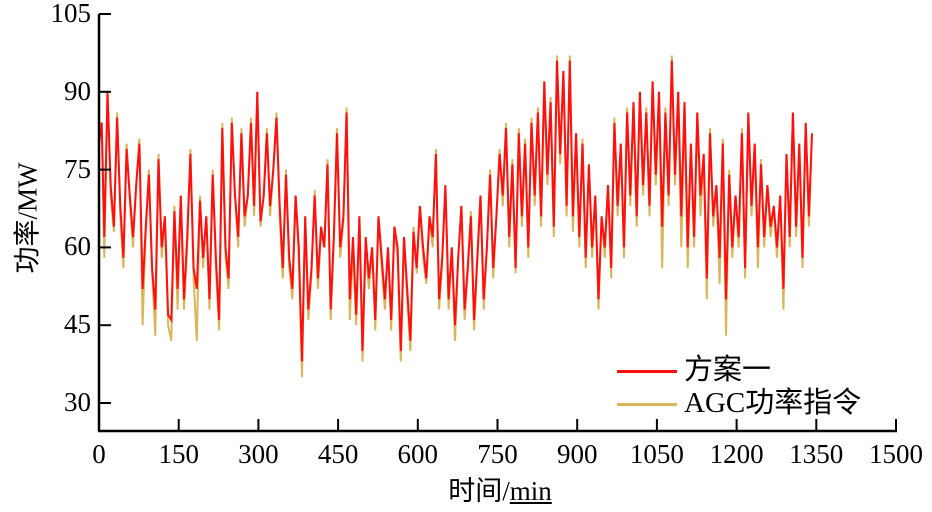 Image resolution: width=932 pixels, height=512 pixels. What do you see at coordinates (537, 425) in the screenshot?
I see `x-ticks` at bounding box center [537, 425].